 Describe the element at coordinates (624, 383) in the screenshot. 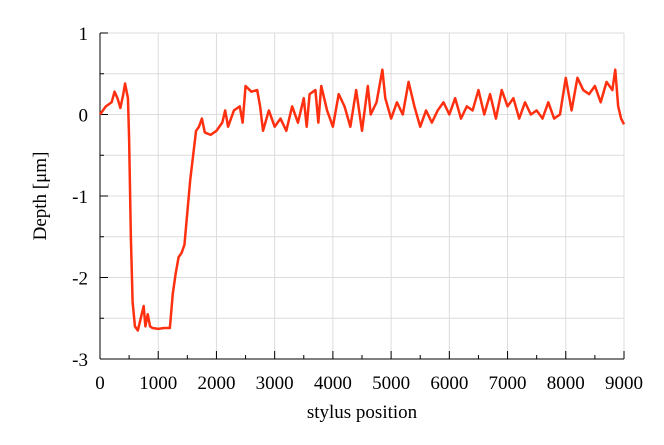

I see `x-tick-label: 9000` at that location.